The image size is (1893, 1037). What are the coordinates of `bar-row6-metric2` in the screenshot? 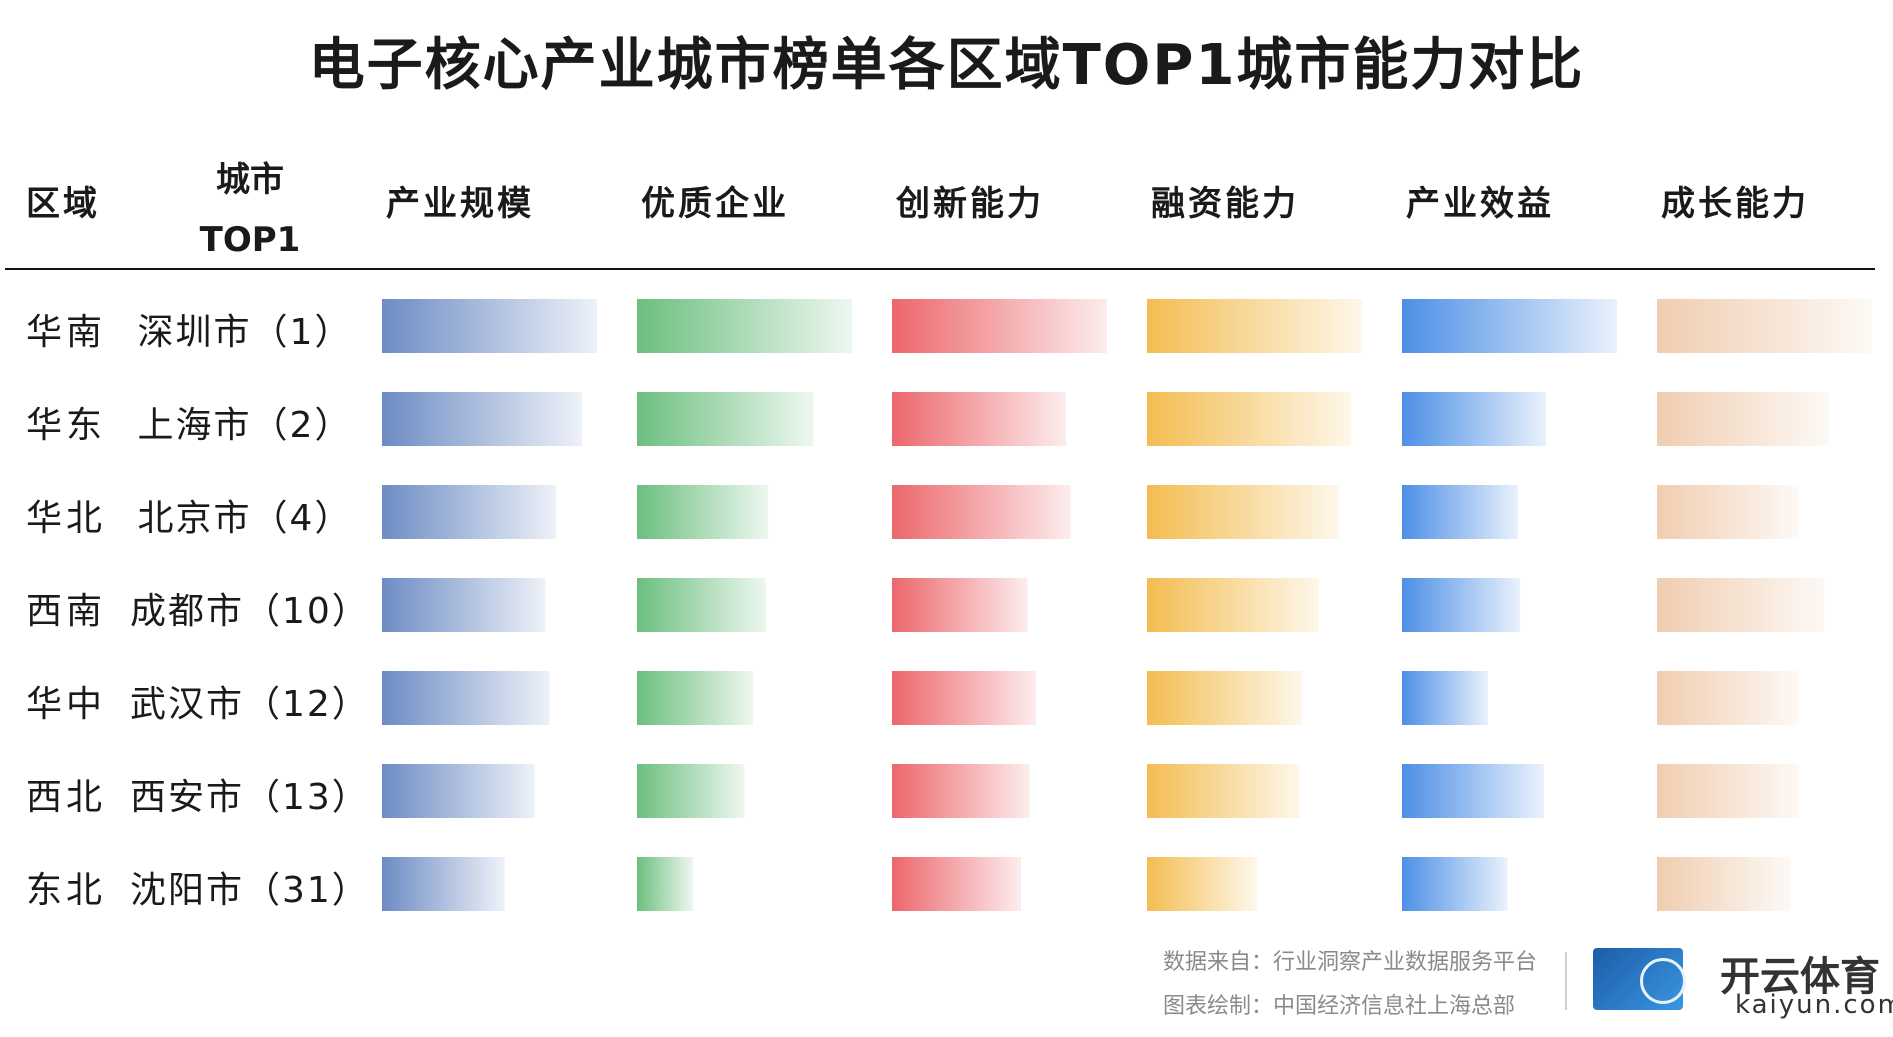 It's located at (956, 884).